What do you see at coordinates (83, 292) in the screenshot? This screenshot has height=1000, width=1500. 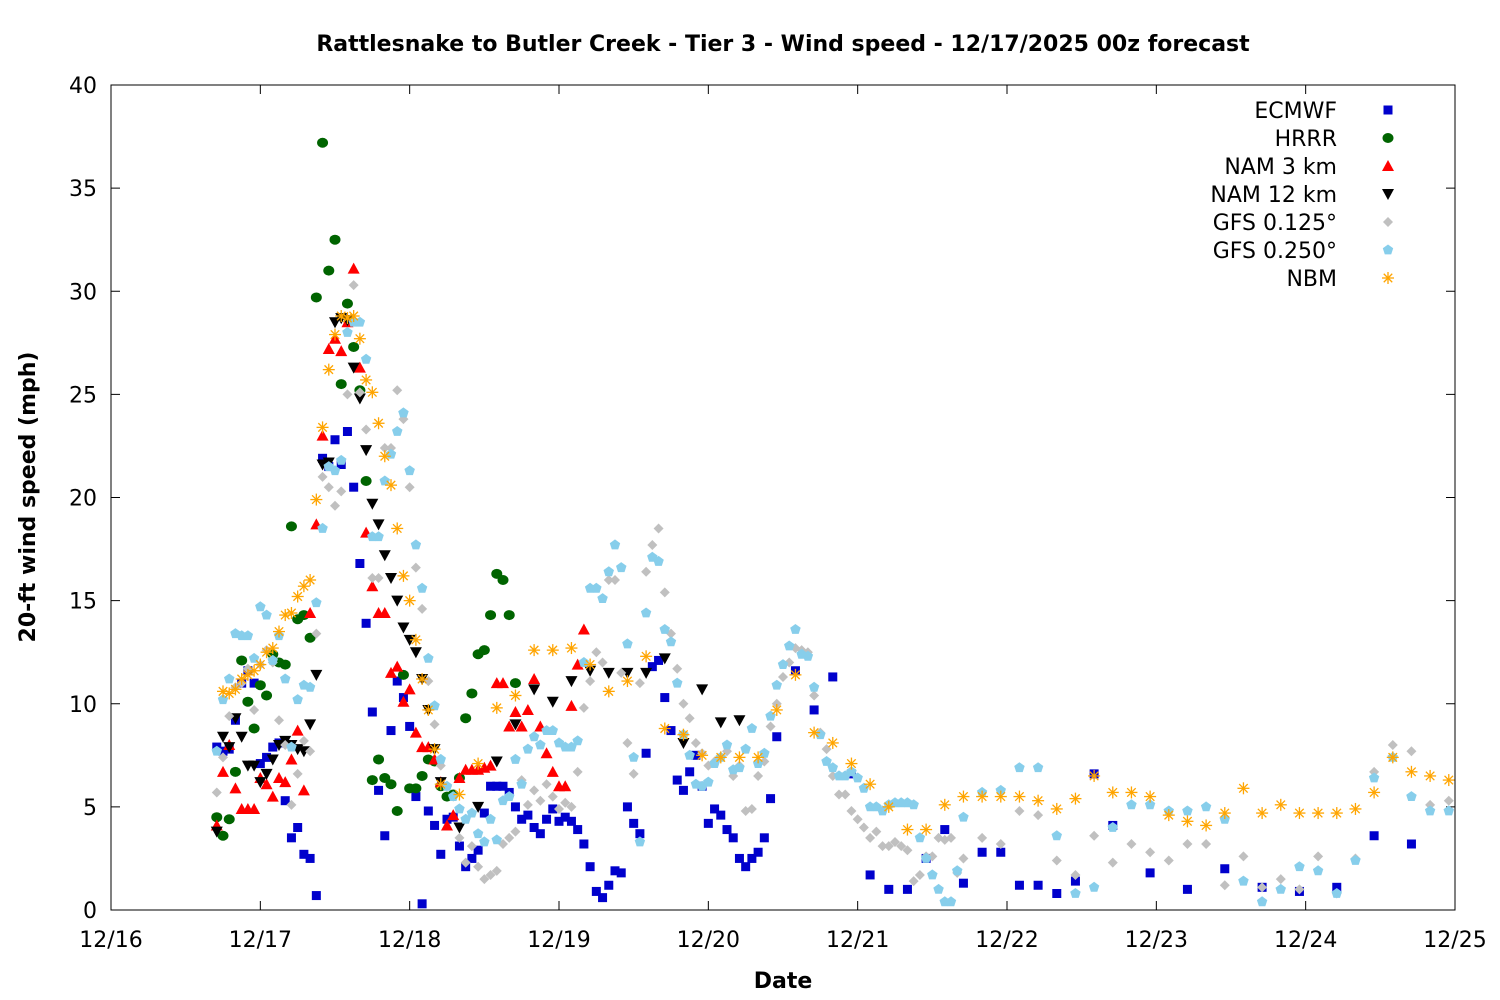 I see `y-tick-label: 30` at bounding box center [83, 292].